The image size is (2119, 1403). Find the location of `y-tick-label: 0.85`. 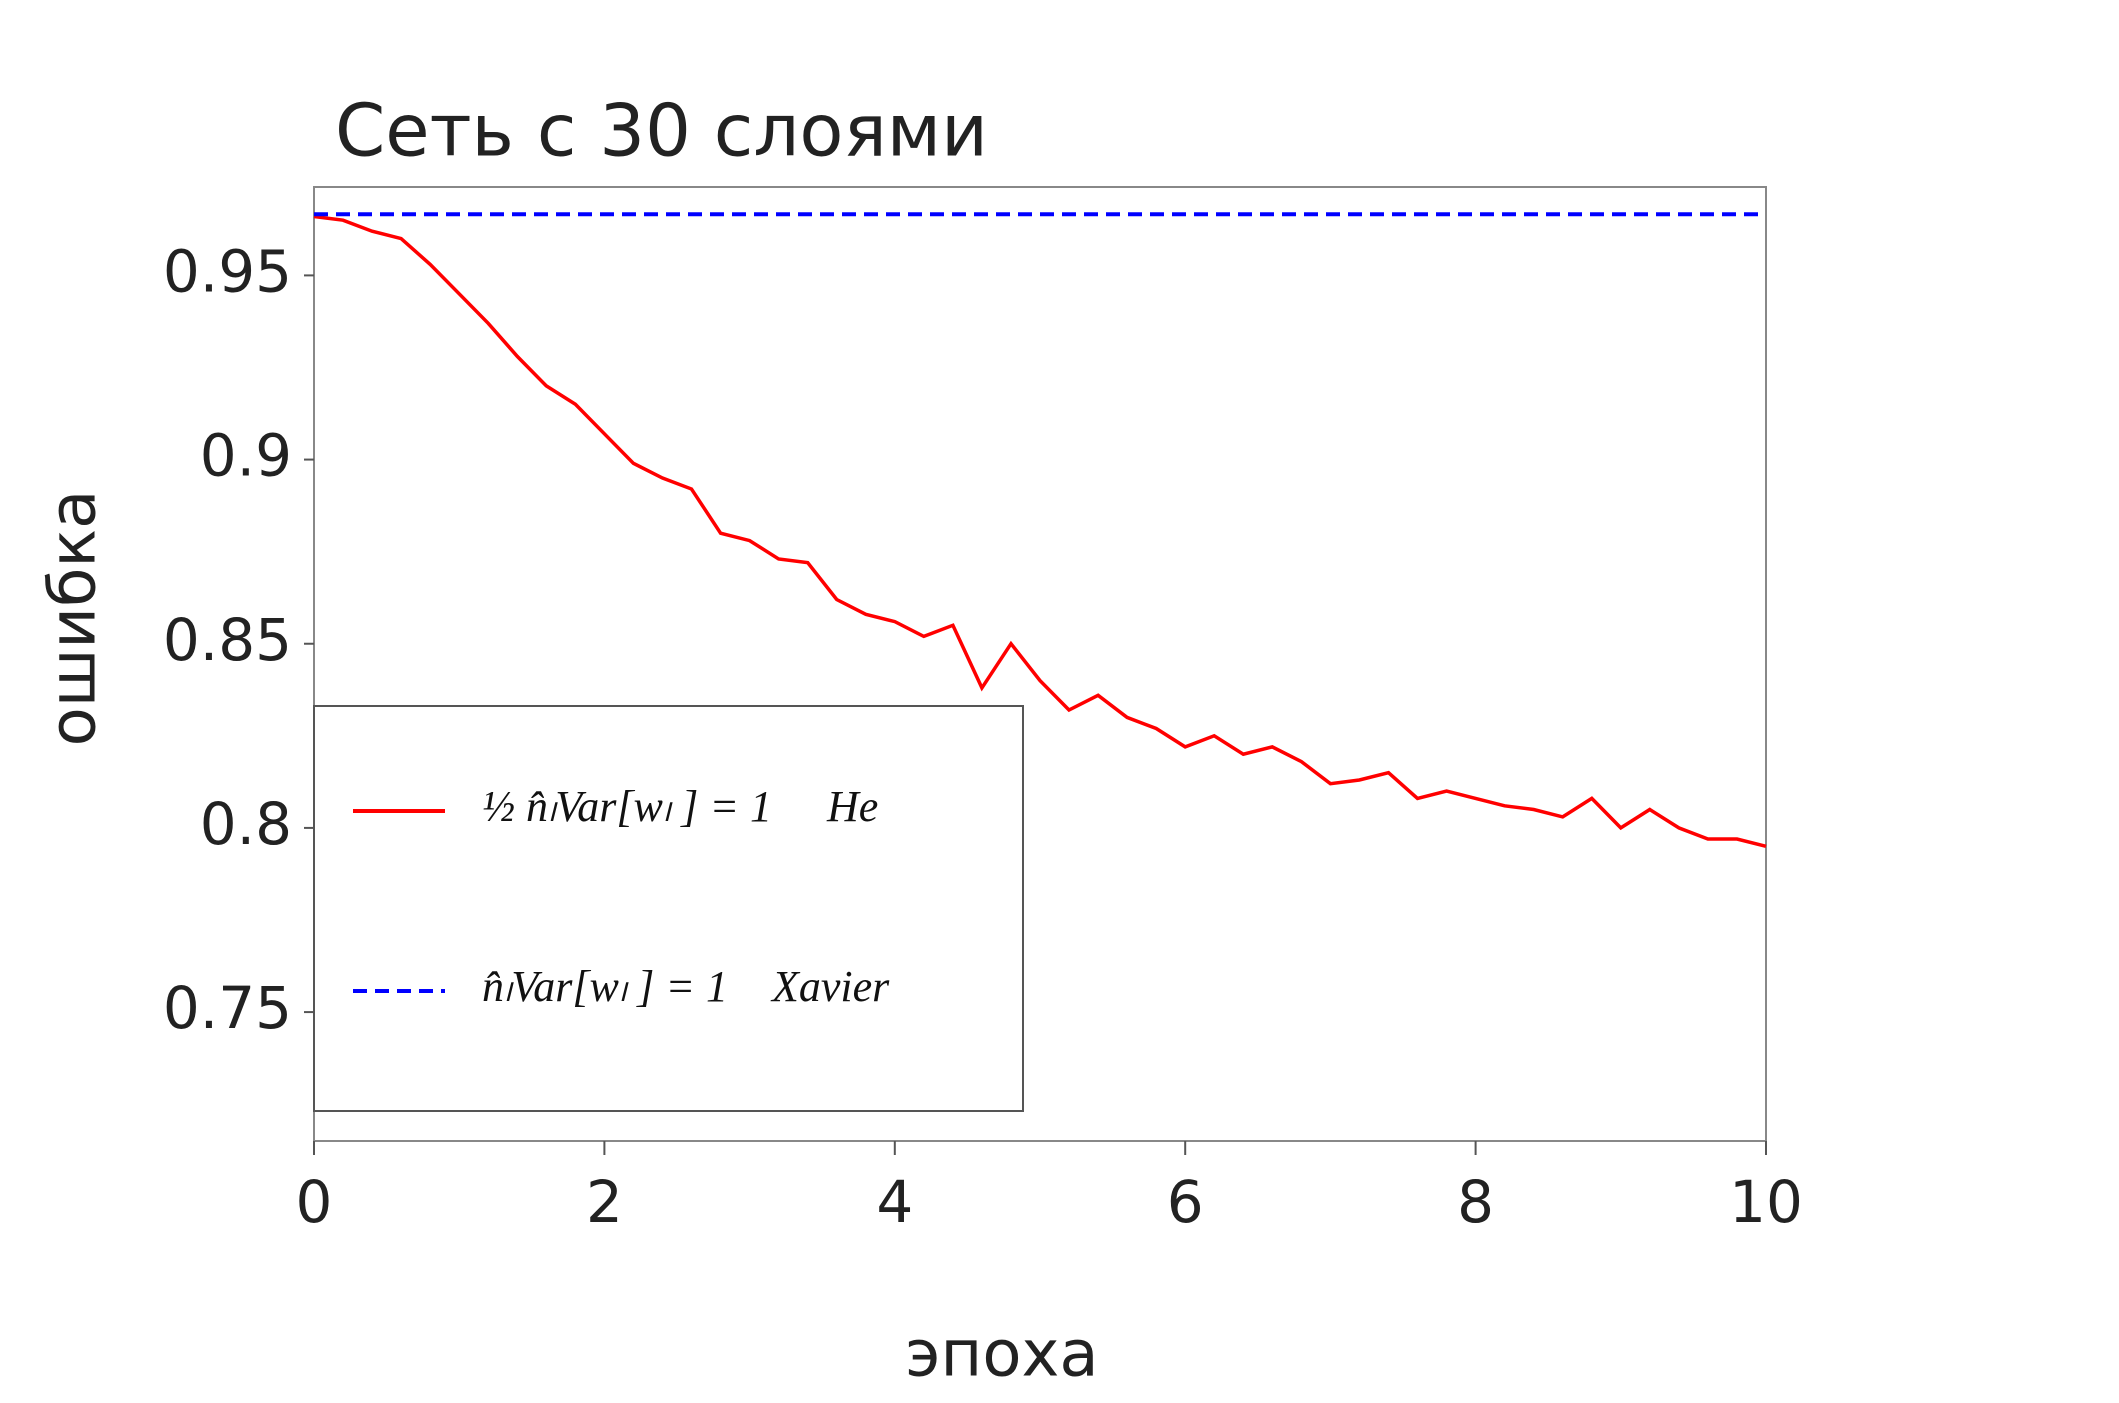

y-tick-label: 0.85 is located at coordinates (227, 640).